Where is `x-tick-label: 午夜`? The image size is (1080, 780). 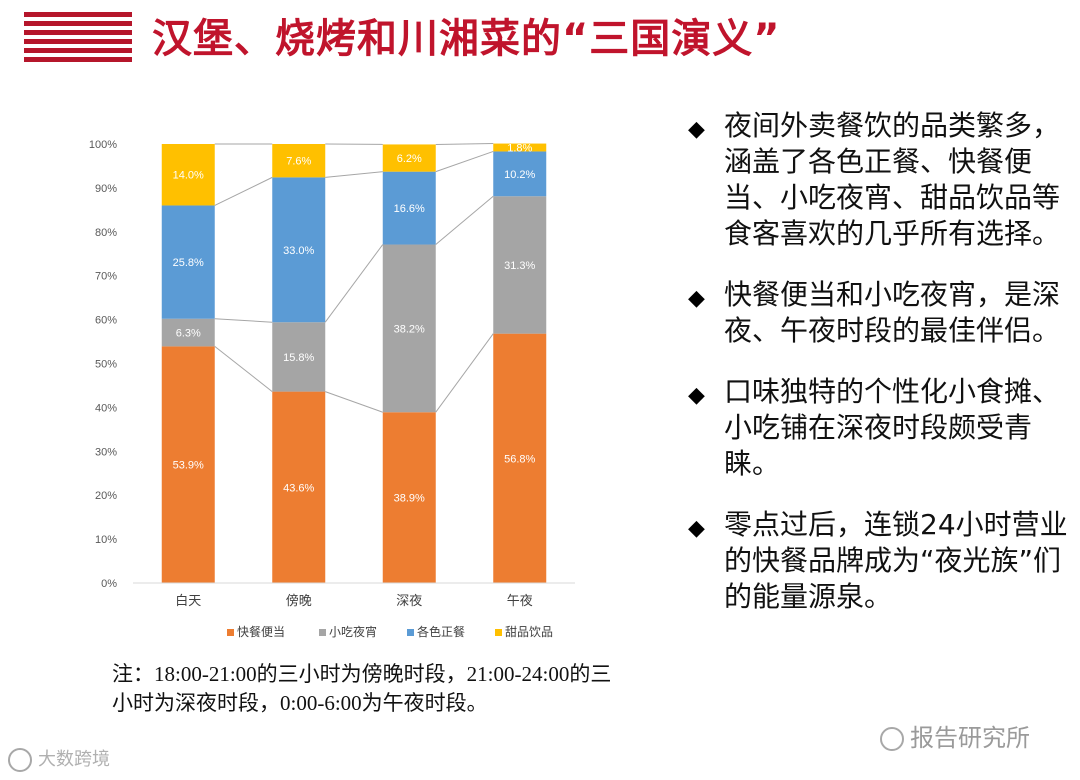
x-tick-label: 午夜 is located at coordinates (520, 601).